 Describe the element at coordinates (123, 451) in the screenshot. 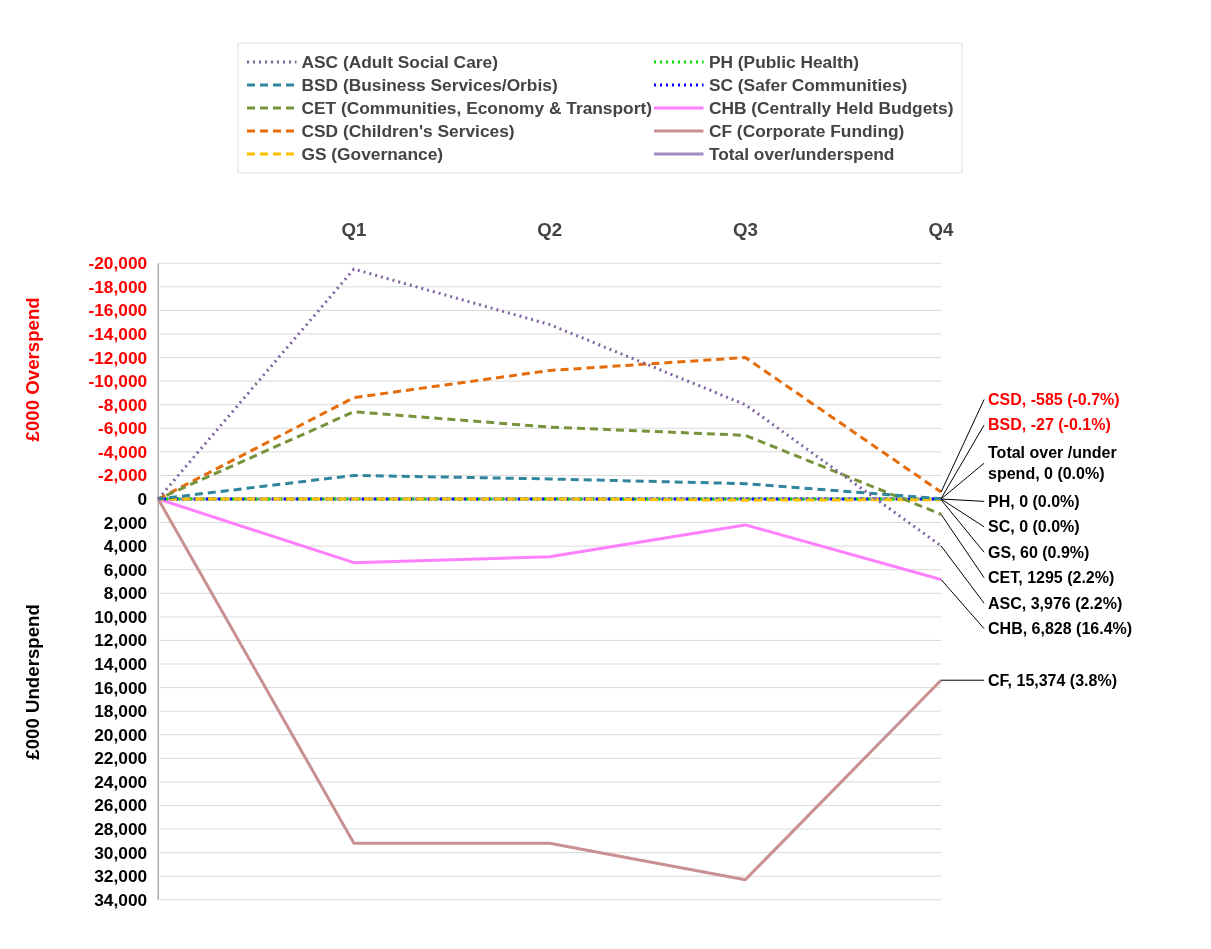

I see `y-tick-label: -4,000` at that location.